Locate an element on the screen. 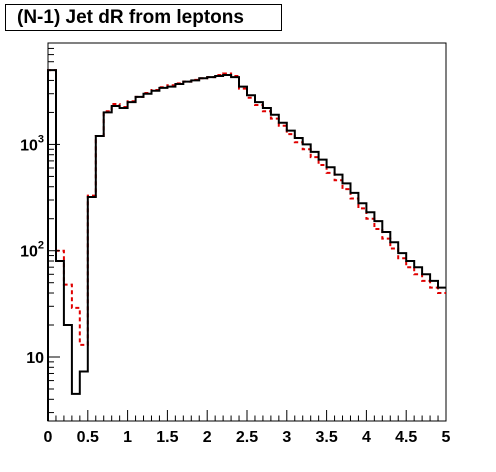 The image size is (496, 472). x-tick-label: 1 is located at coordinates (127, 437).